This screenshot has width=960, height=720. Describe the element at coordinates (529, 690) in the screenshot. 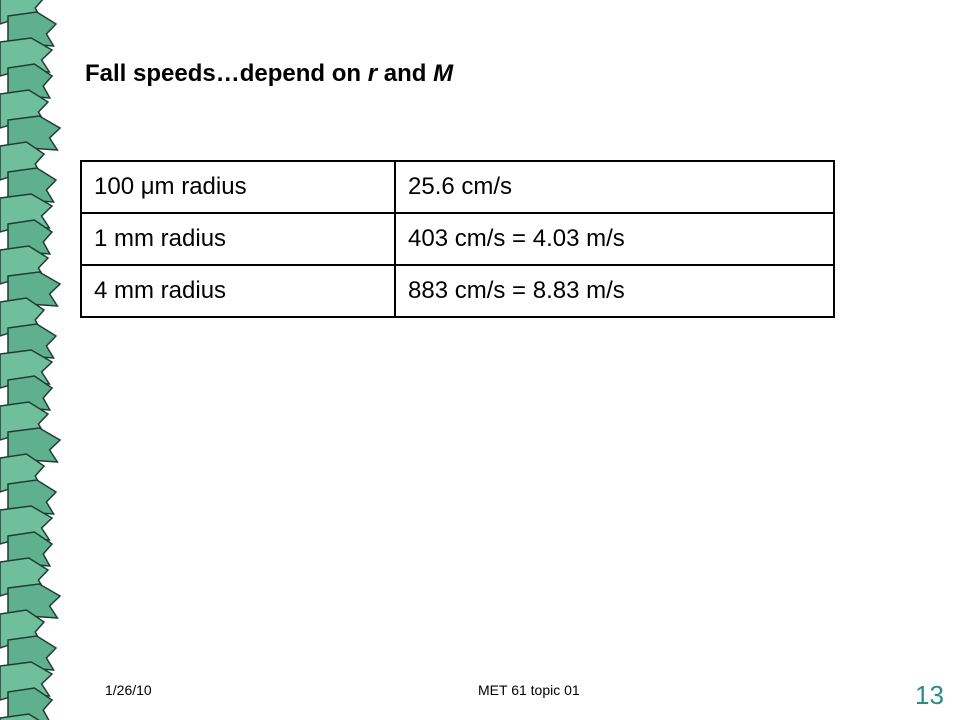

I see `footer-topic: MET 61 topic 01` at that location.